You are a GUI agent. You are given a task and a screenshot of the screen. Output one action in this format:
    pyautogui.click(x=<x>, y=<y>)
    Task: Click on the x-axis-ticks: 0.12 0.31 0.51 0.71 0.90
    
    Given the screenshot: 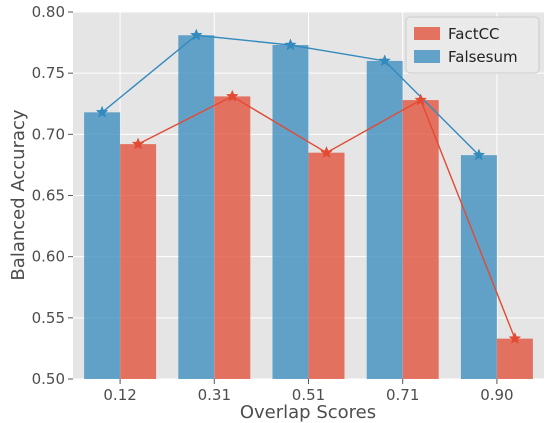 What is the action you would take?
    pyautogui.click(x=308, y=391)
    